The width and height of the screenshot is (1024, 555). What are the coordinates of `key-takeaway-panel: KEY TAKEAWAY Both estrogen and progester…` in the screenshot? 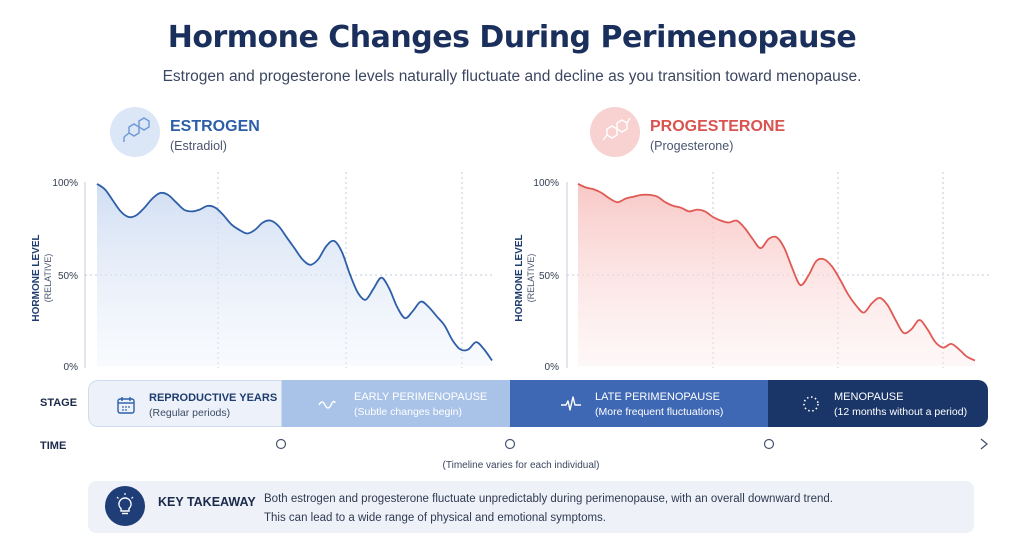 It's located at (531, 507).